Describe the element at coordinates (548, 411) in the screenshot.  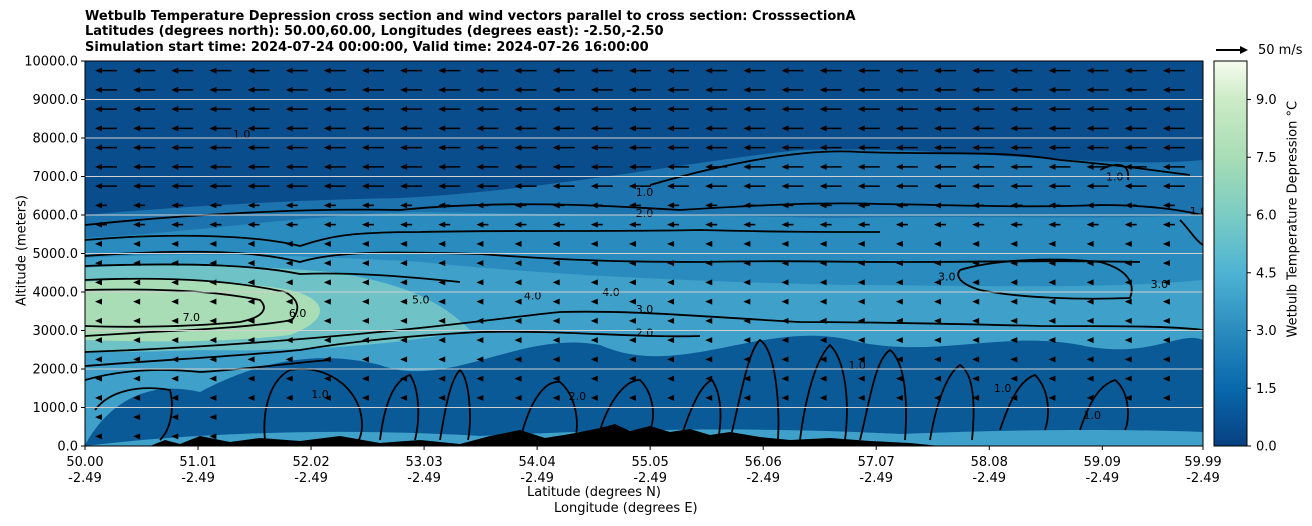
I see `contour-line` at that location.